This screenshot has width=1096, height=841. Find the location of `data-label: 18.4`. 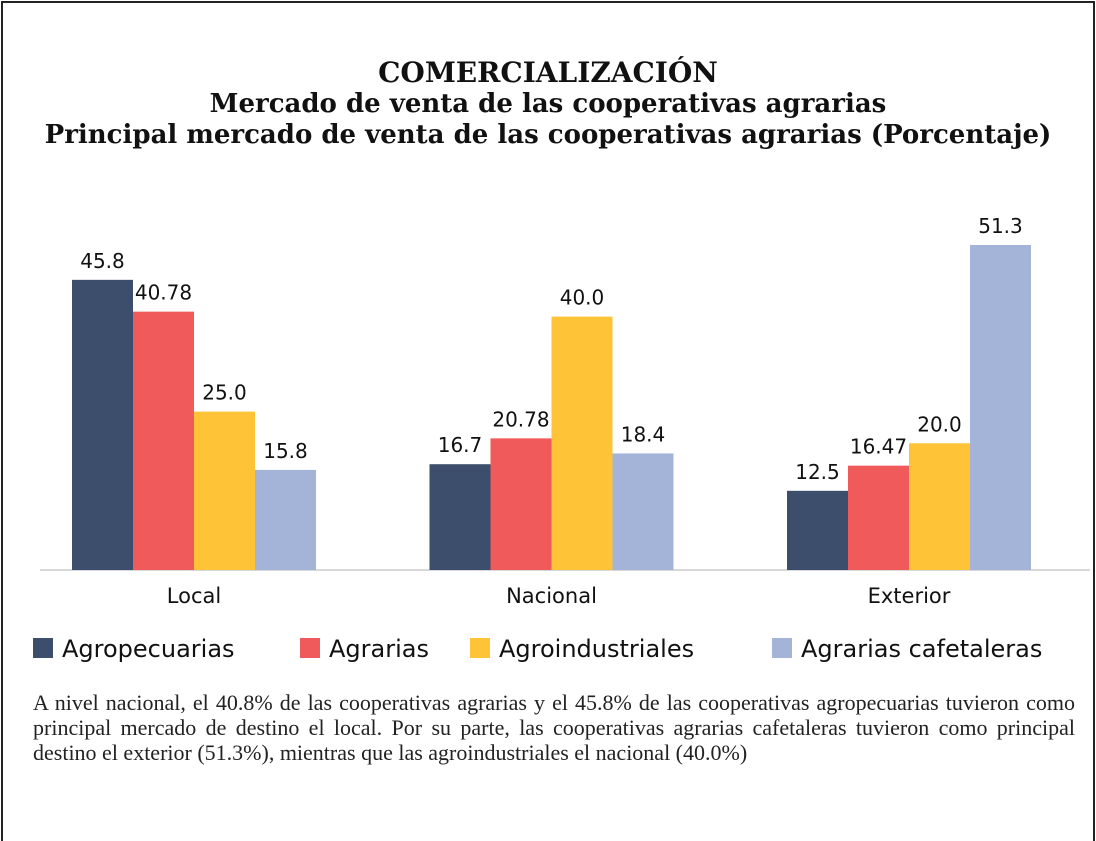

data-label: 18.4 is located at coordinates (643, 434).